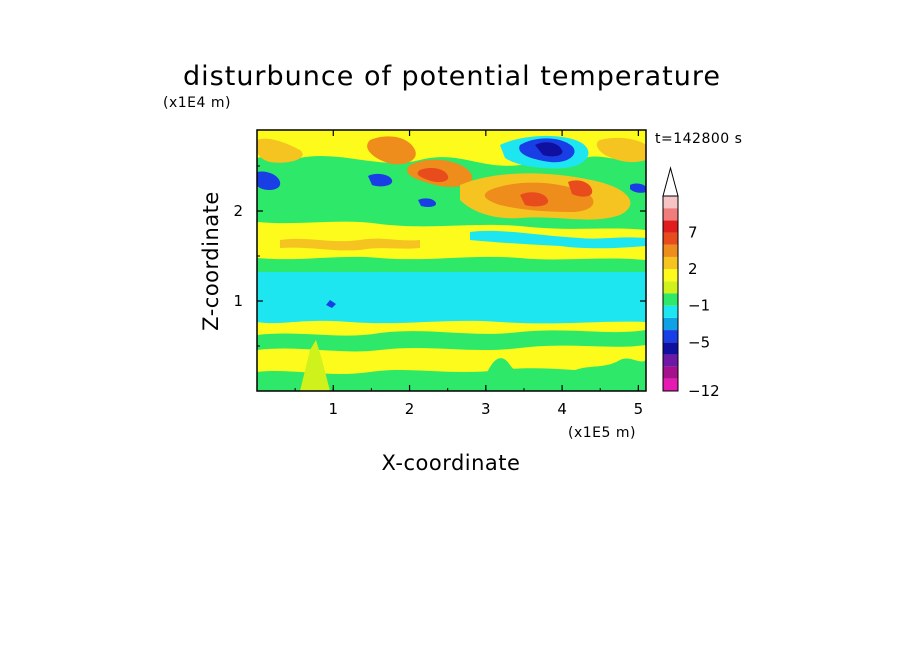 Image resolution: width=904 pixels, height=654 pixels. Describe the element at coordinates (639, 409) in the screenshot. I see `x-tick-label: 5` at that location.